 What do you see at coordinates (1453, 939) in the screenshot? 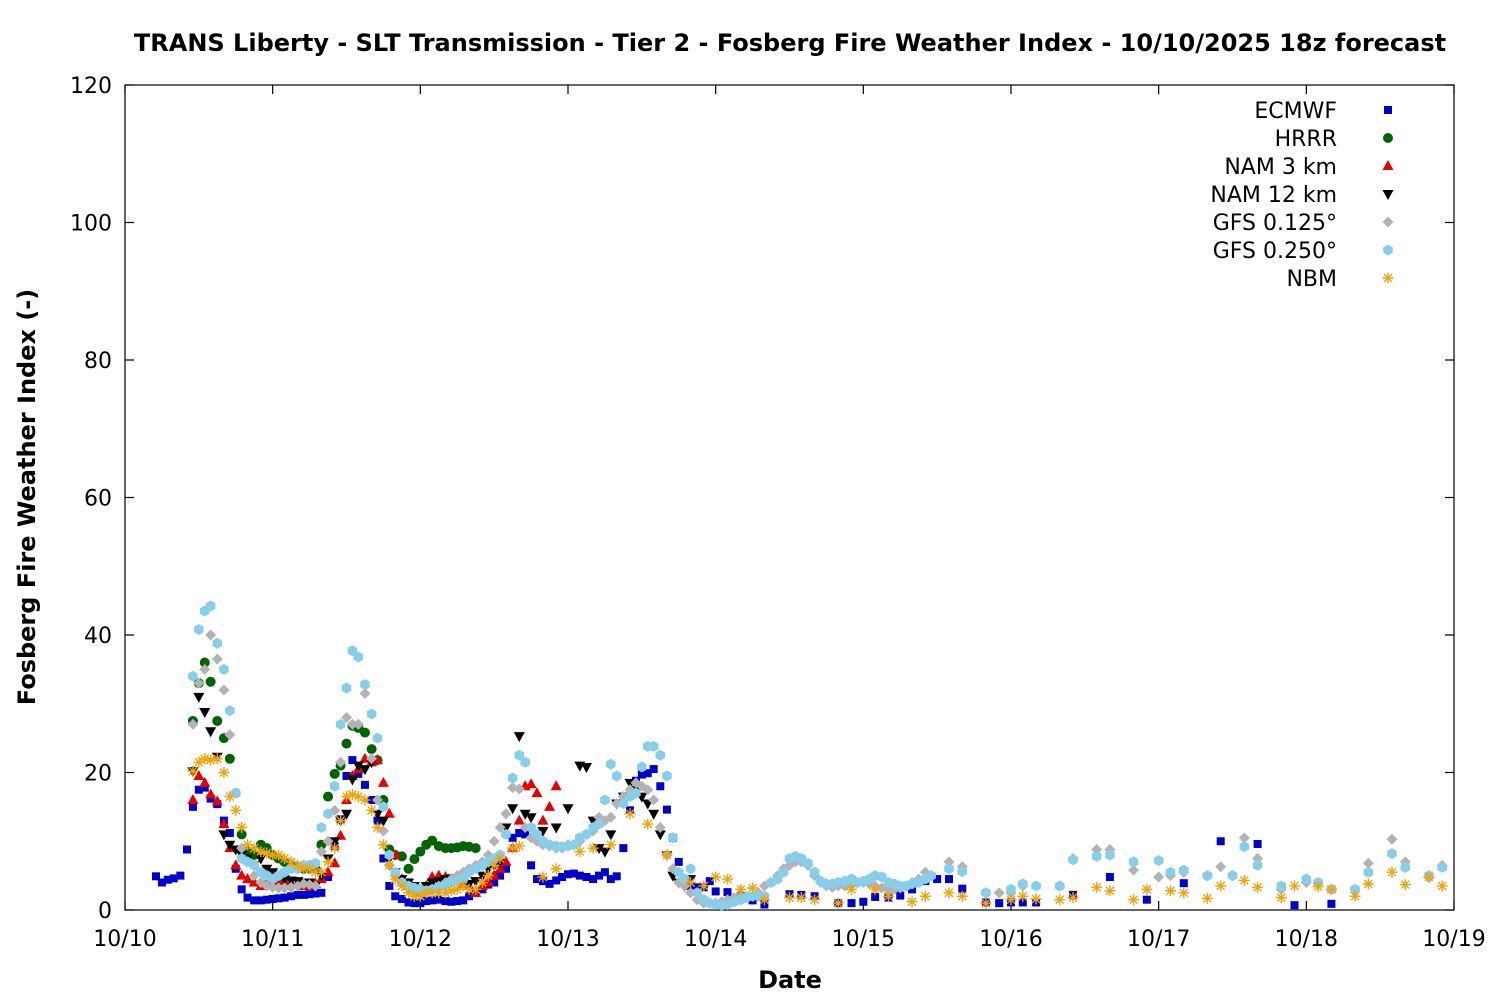
I see `x-tick-label: 10/19` at bounding box center [1453, 939].